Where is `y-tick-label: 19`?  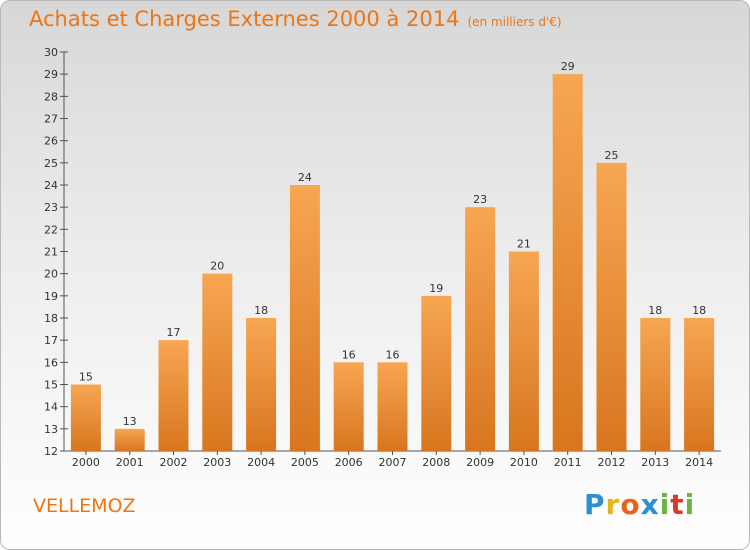
y-tick-label: 19 is located at coordinates (51, 296).